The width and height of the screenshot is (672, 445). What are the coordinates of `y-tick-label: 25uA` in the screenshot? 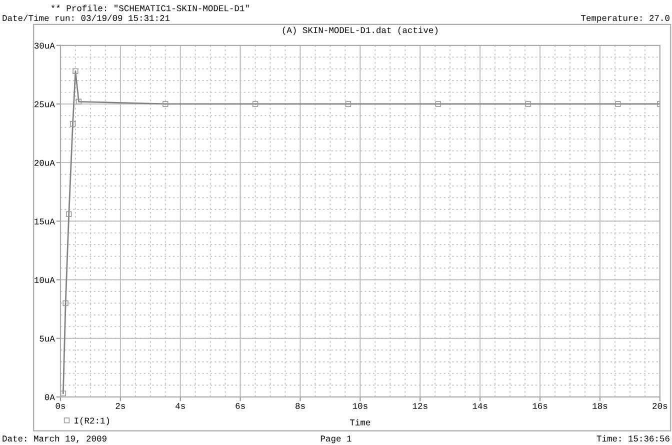 It's located at (44, 104).